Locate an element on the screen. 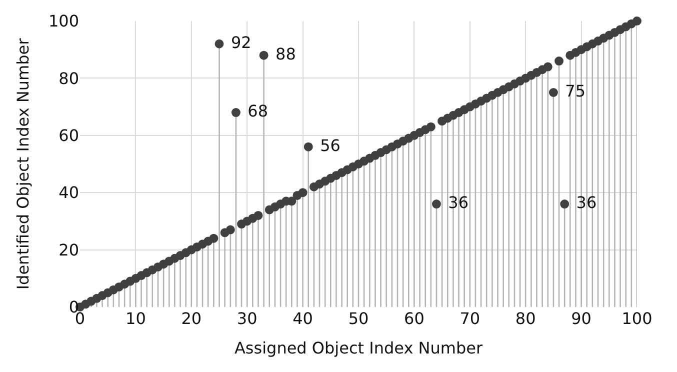  data-label: 68 is located at coordinates (255, 111).